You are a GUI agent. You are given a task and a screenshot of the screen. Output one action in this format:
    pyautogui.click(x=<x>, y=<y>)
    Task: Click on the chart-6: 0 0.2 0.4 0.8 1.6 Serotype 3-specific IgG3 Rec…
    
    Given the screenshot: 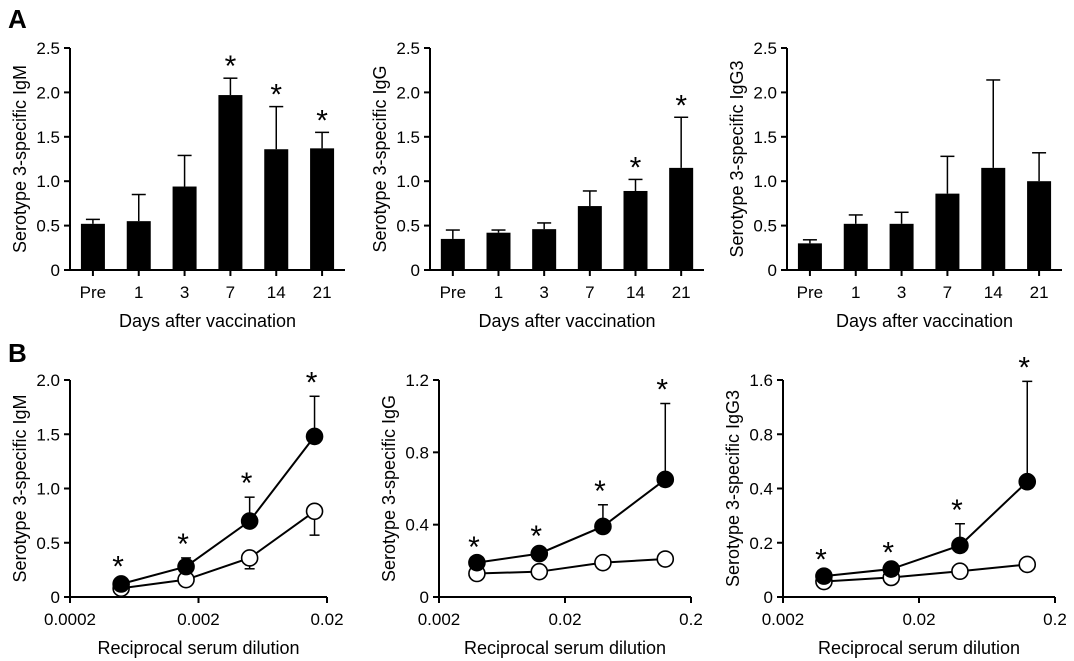 What is the action you would take?
    pyautogui.click(x=895, y=504)
    